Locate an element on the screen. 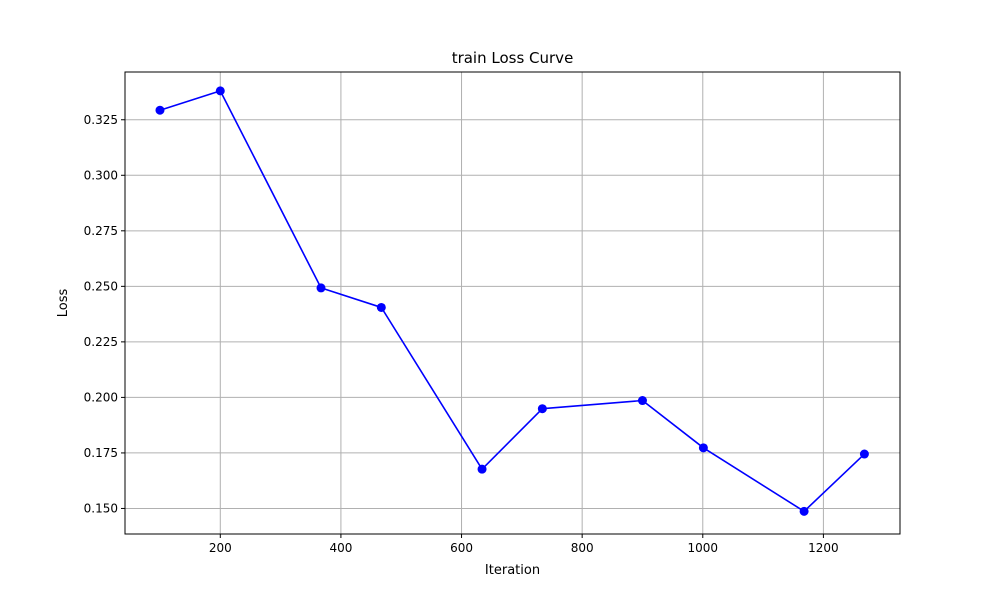 The height and width of the screenshot is (600, 1000). y-tick-label: 0.300 is located at coordinates (101, 175).